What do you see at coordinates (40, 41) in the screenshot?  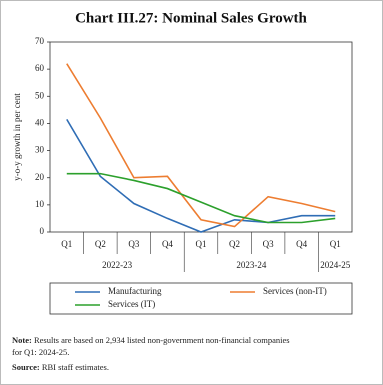 I see `y-tick-label: 70` at bounding box center [40, 41].